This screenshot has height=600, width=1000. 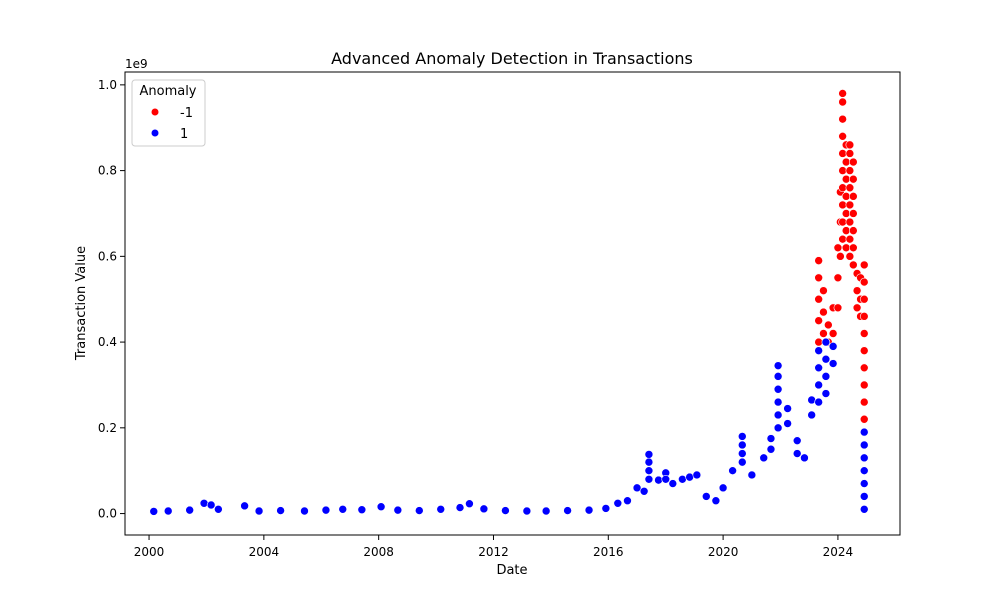 What do you see at coordinates (136, 64) in the screenshot?
I see `y-scale-label: 1e9` at bounding box center [136, 64].